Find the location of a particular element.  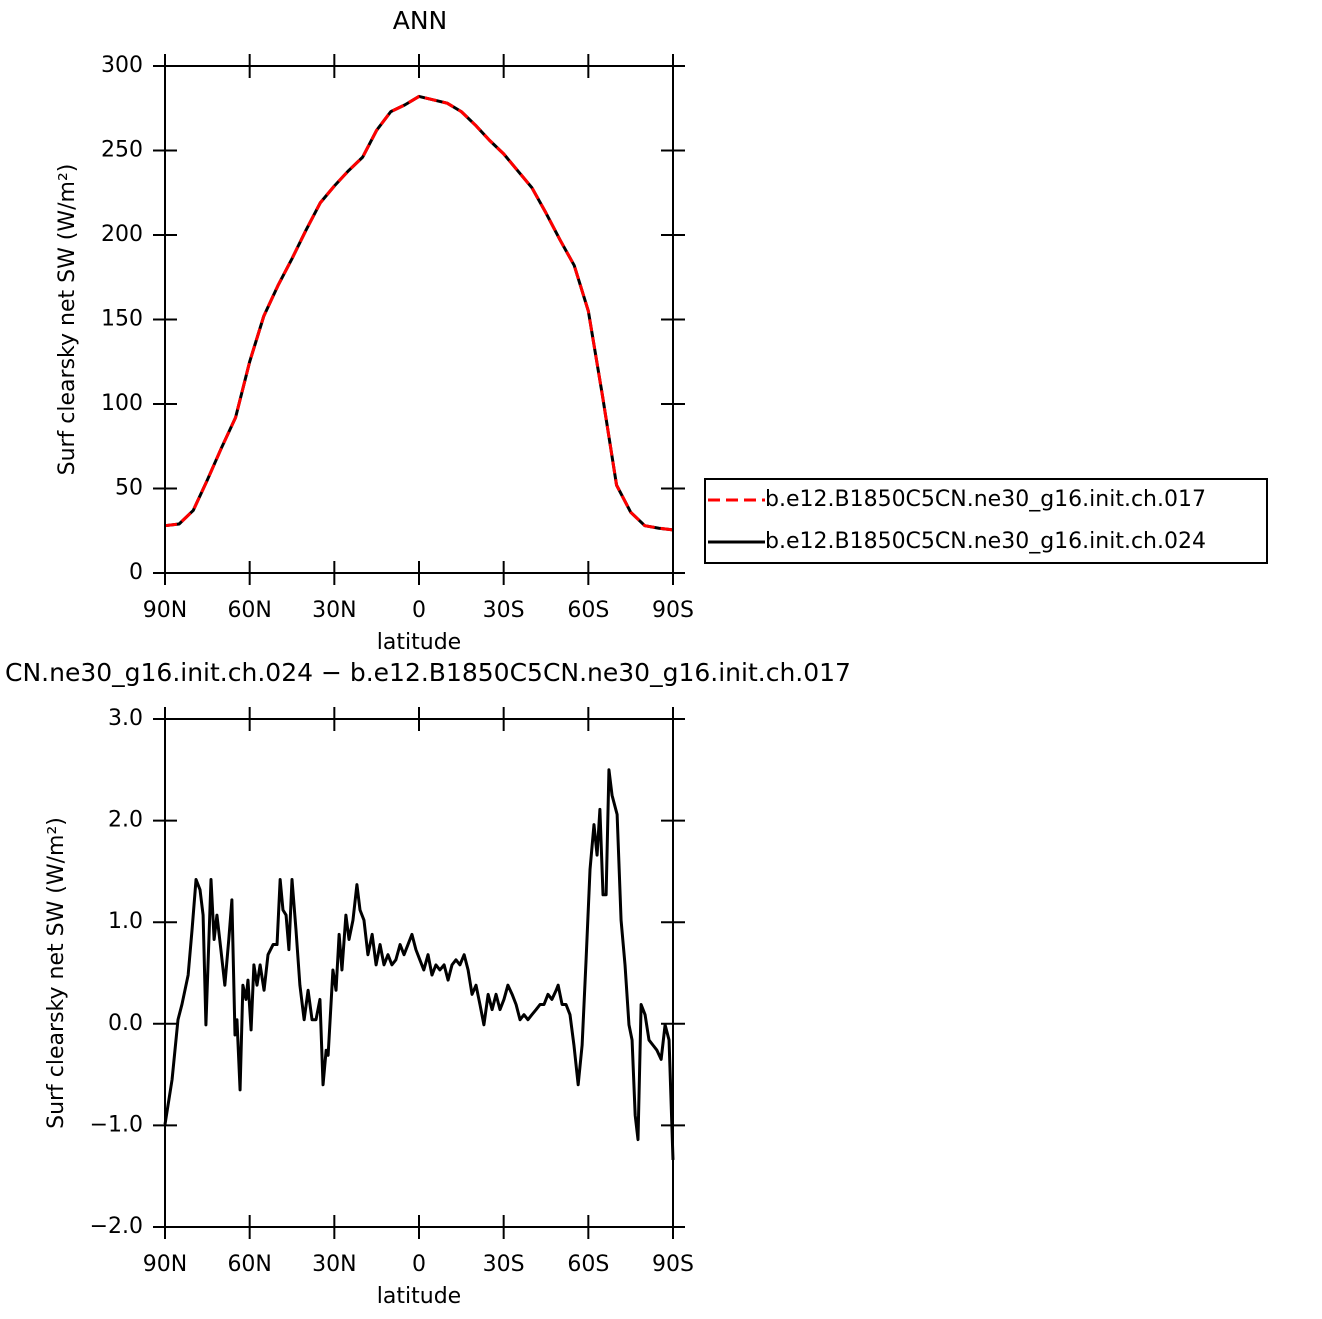

chart-title: ANN is located at coordinates (420, 20).